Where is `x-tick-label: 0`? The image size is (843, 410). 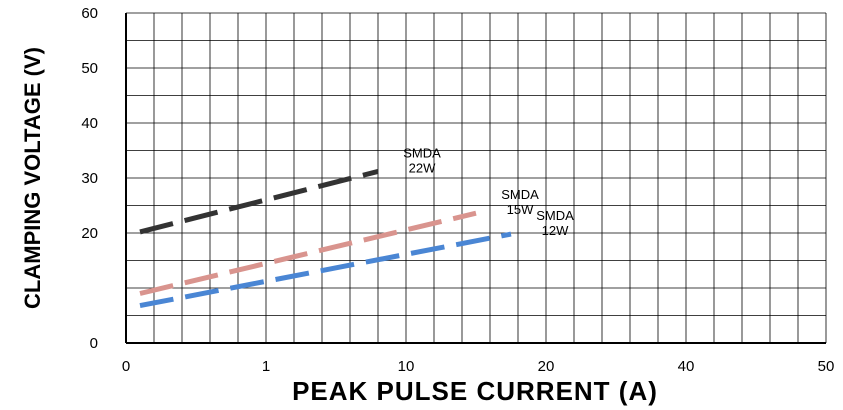
x-tick-label: 0 is located at coordinates (126, 366).